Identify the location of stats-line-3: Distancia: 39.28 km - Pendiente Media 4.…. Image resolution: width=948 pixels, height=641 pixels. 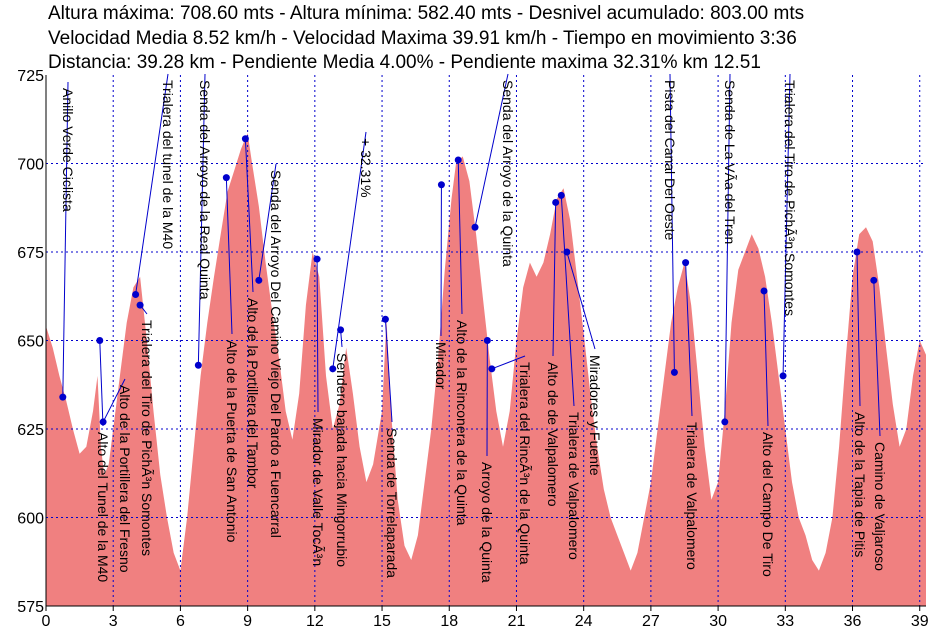
(404, 62).